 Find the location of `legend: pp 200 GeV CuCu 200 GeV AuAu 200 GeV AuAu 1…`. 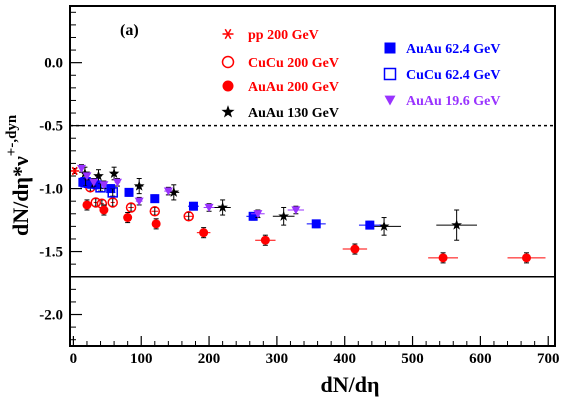

legend: pp 200 GeV CuCu 200 GeV AuAu 200 GeV AuAu 1… is located at coordinates (361, 74).